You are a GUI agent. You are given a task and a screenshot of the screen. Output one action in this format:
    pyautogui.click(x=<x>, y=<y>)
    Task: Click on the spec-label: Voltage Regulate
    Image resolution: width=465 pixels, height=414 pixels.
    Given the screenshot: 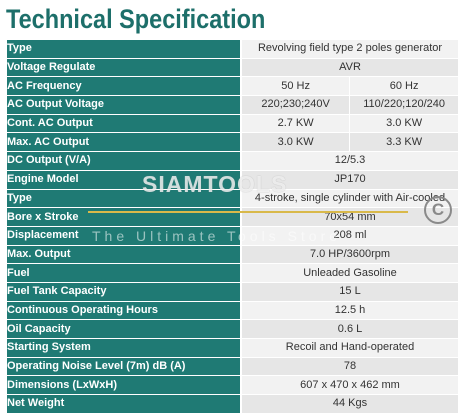 What is the action you would take?
    pyautogui.click(x=124, y=68)
    